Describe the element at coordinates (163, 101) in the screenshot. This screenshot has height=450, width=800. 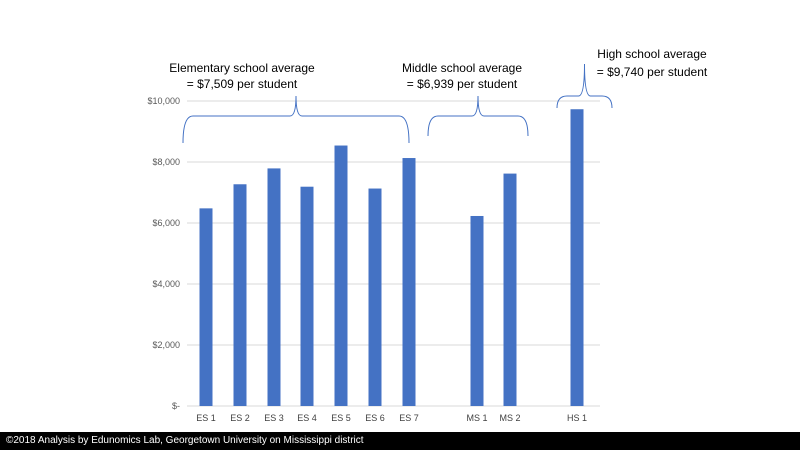
I see `y-tick-label: $10,000` at that location.